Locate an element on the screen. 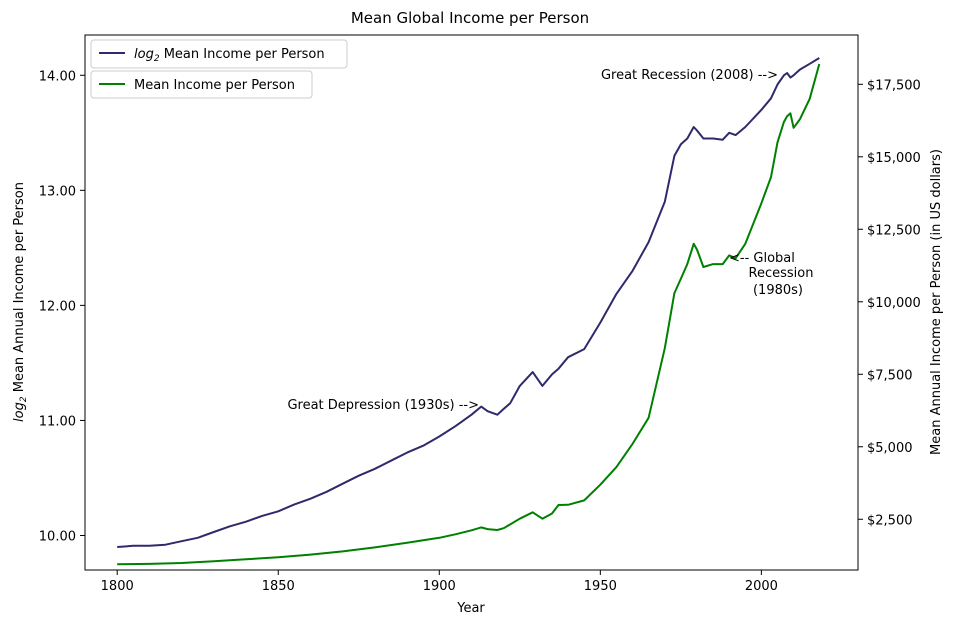  annotation-great-recession: Great Recession (2008) --> is located at coordinates (689, 75).